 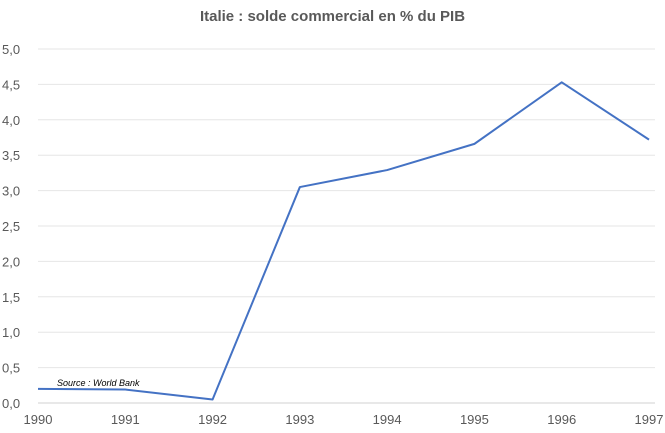 What do you see at coordinates (11, 403) in the screenshot?
I see `y-tick-label: 0,0` at bounding box center [11, 403].